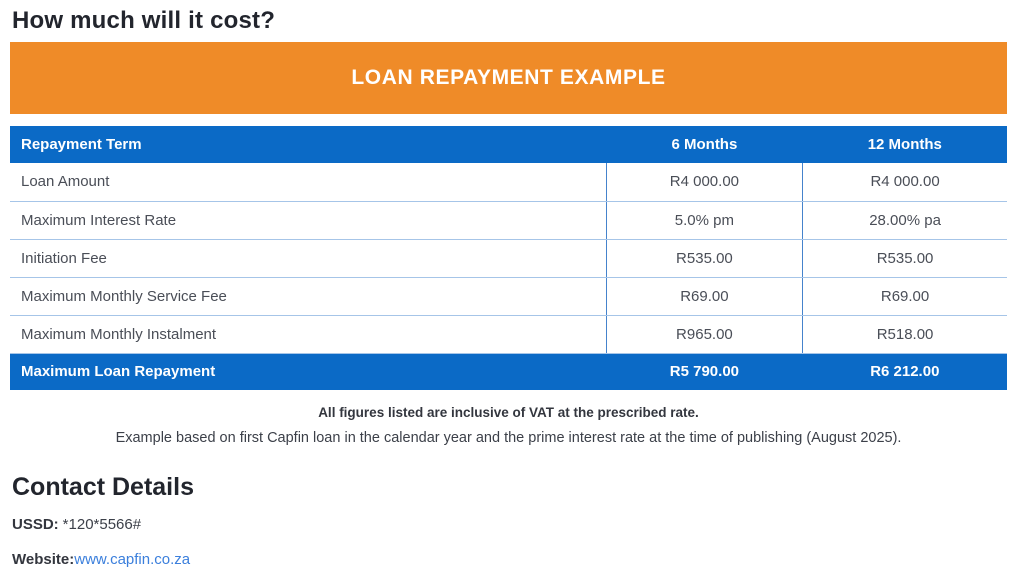 The width and height of the screenshot is (1024, 576). What do you see at coordinates (43, 559) in the screenshot?
I see `website-label: Website:` at bounding box center [43, 559].